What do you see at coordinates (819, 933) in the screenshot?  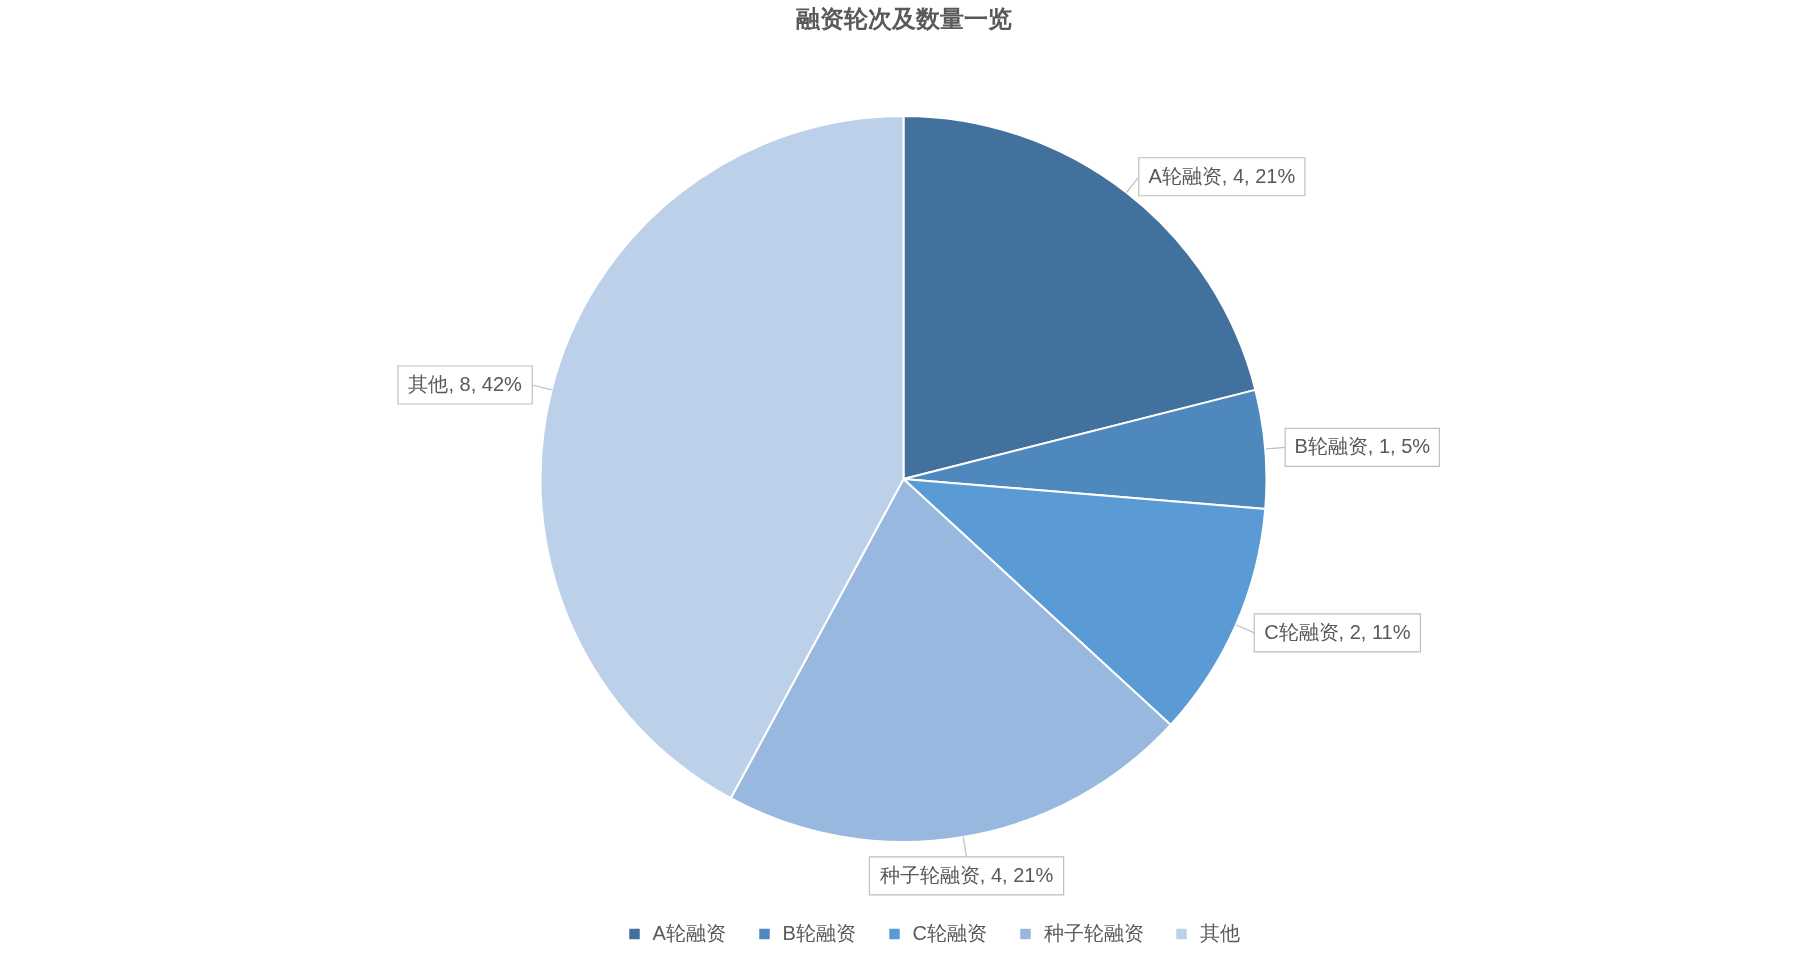 I see `legend-label: B轮融资` at bounding box center [819, 933].